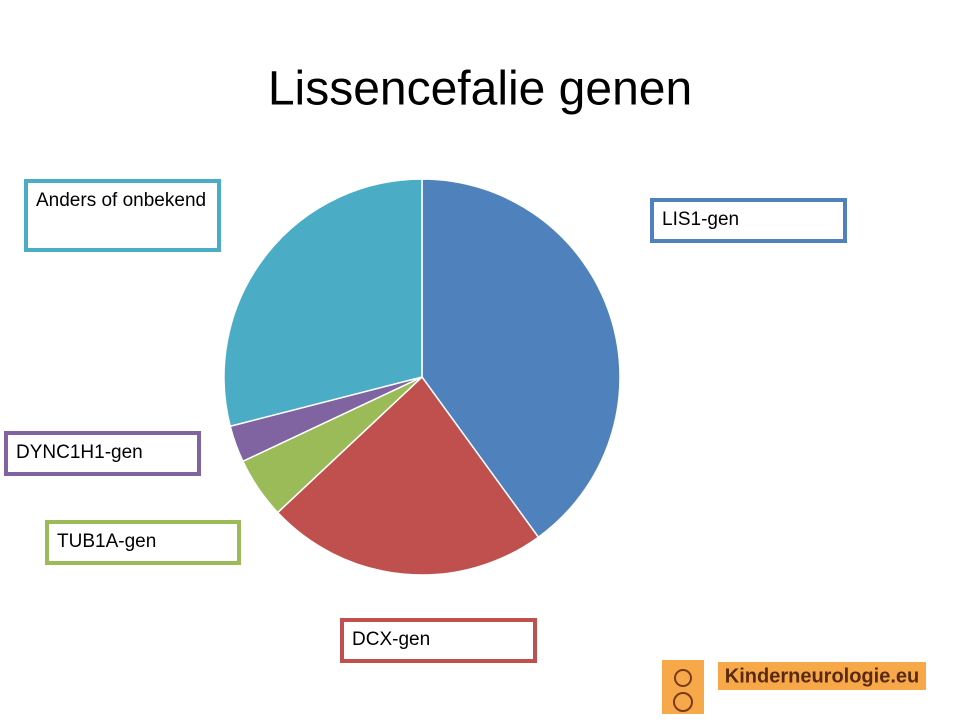  What do you see at coordinates (79, 452) in the screenshot?
I see `legend-label: DYNC1H1-gen` at bounding box center [79, 452].